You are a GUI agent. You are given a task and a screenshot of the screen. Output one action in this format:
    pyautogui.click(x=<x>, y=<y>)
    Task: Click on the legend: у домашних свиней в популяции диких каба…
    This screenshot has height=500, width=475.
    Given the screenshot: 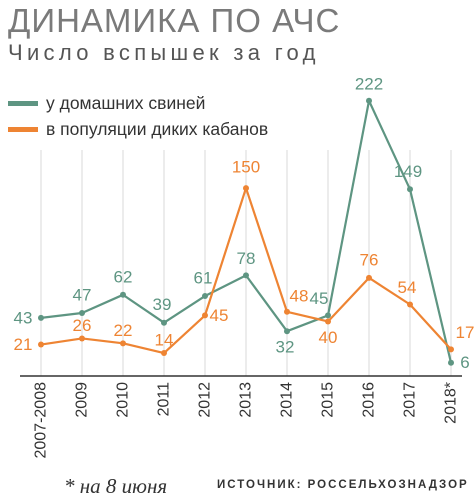 What is the action you would take?
    pyautogui.click(x=138, y=116)
    